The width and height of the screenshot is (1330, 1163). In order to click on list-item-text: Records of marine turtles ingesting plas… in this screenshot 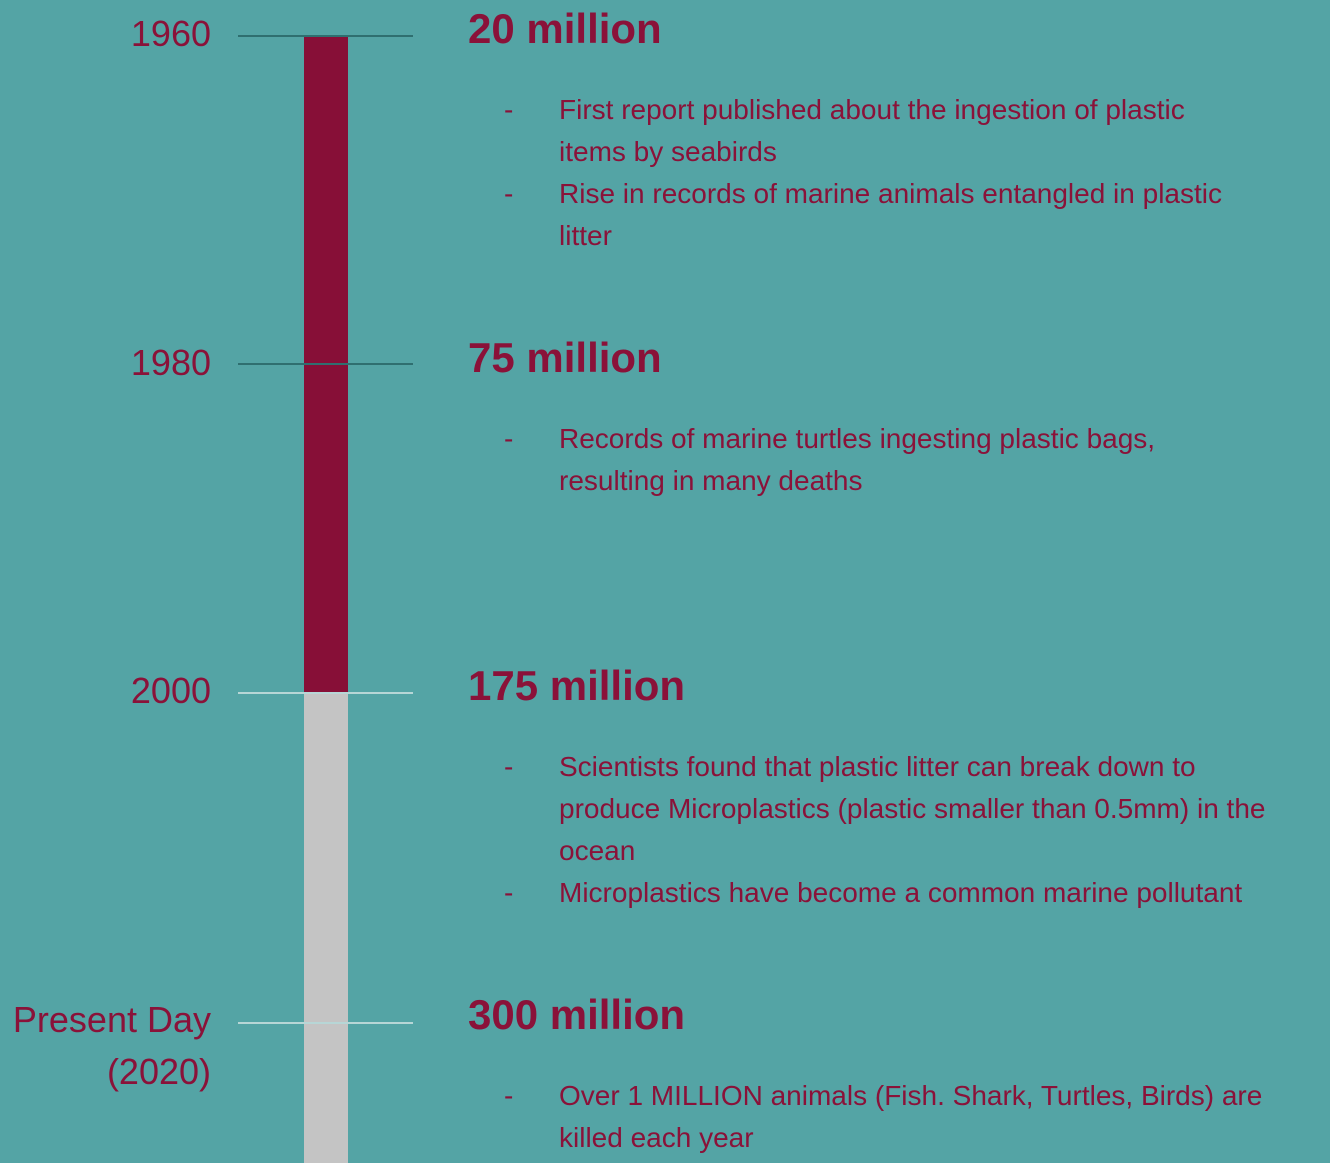, I will do `click(857, 459)`.